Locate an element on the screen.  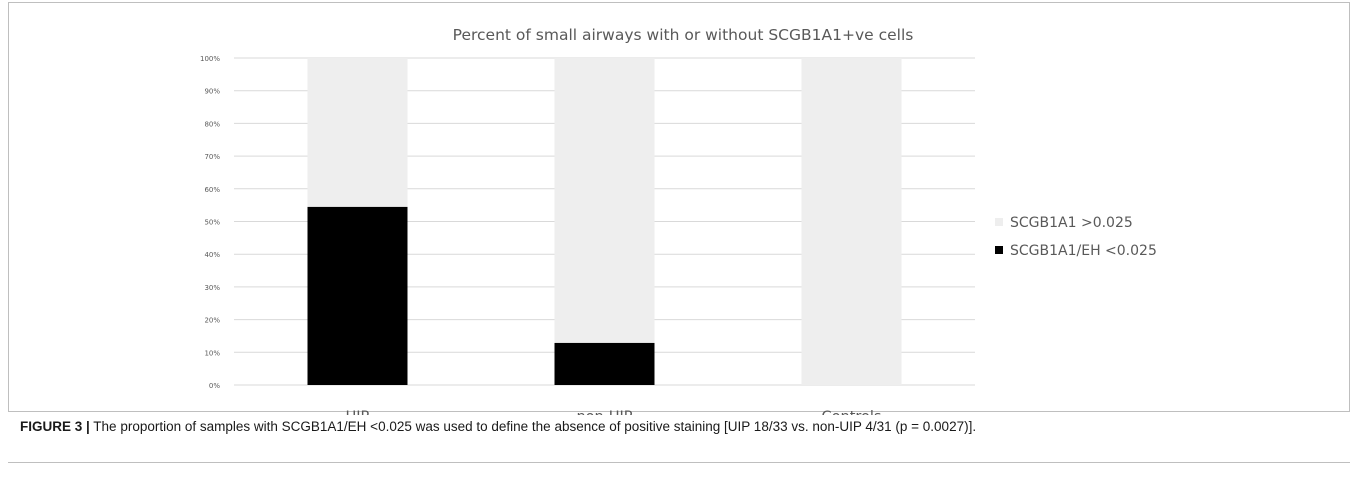
y-tick-label: 0% is located at coordinates (214, 386).